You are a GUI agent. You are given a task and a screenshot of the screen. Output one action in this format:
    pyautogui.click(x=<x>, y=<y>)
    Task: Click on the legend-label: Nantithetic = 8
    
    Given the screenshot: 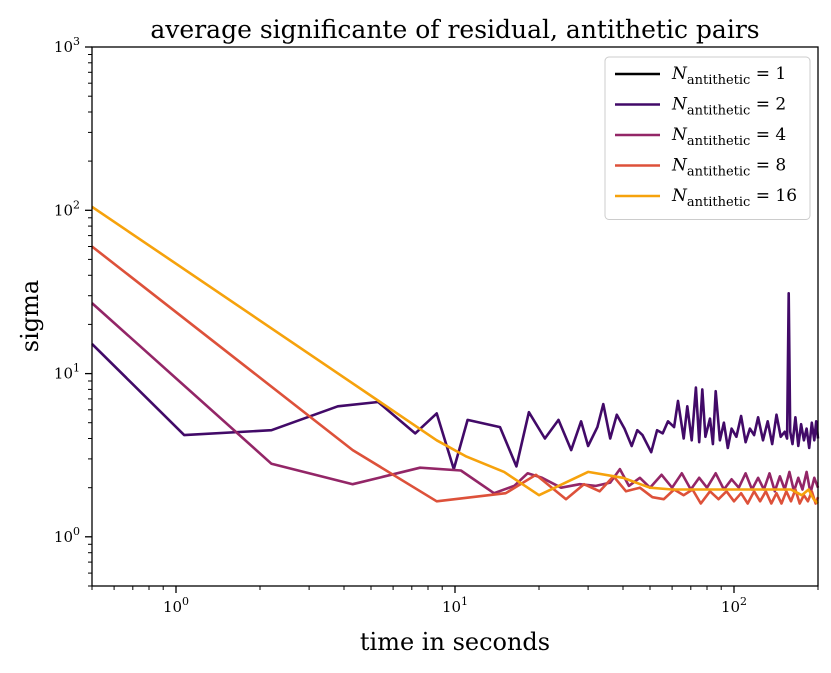 What is the action you would take?
    pyautogui.click(x=728, y=168)
    